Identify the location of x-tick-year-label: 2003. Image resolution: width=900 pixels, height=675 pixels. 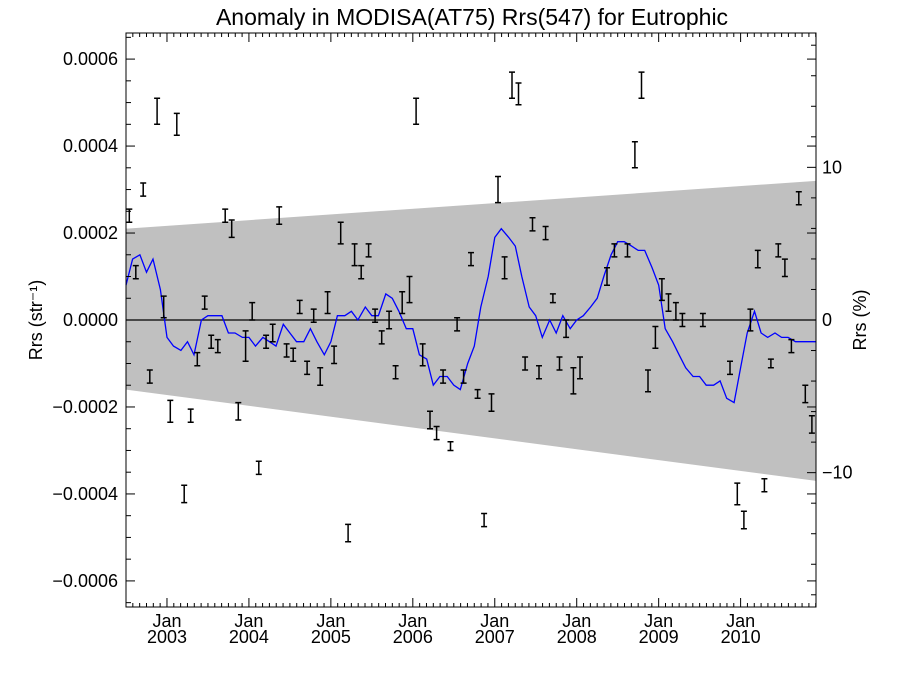
(167, 637).